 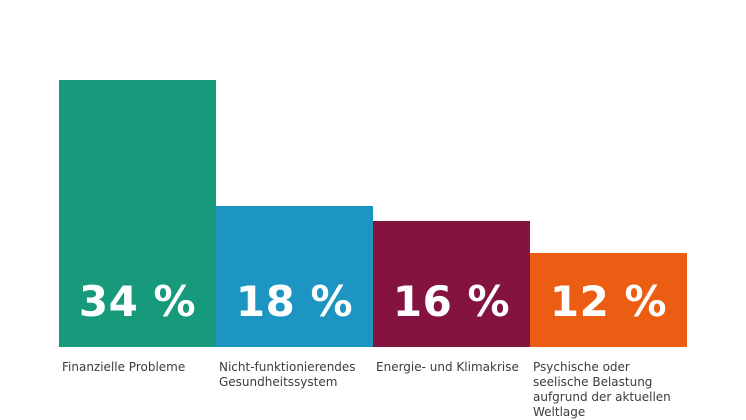 I want to click on bar-value-label: 34 %, so click(x=137, y=301).